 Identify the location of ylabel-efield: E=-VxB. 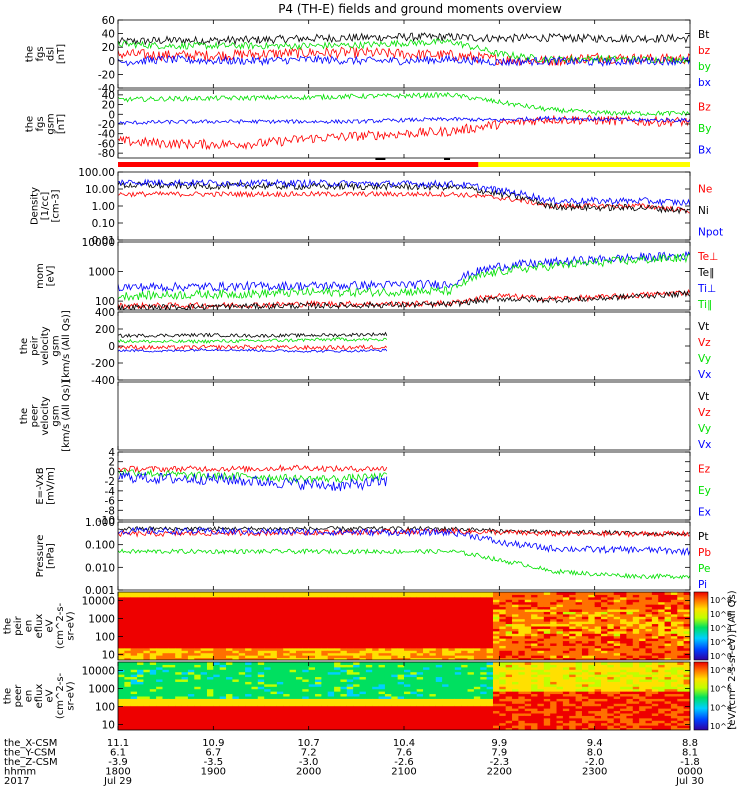
(40, 485).